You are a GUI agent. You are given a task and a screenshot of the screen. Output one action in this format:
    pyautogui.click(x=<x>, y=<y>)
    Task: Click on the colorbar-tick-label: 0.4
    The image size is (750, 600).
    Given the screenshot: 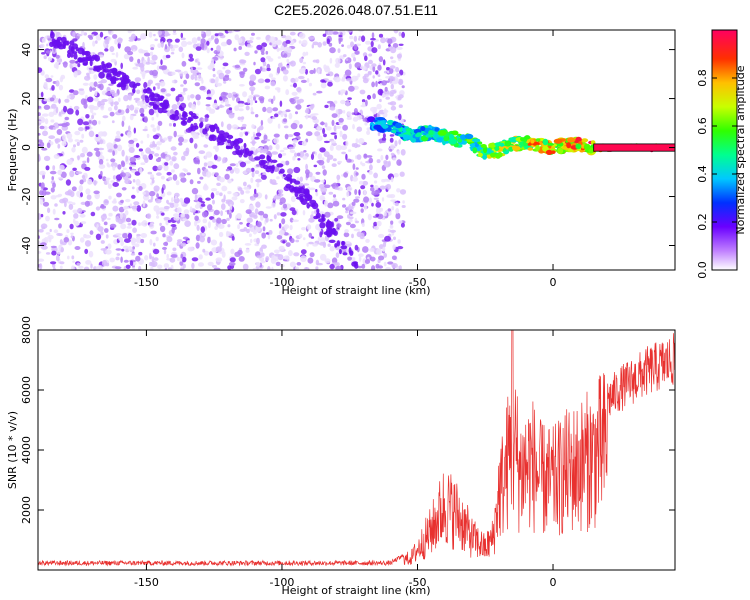 What is the action you would take?
    pyautogui.click(x=702, y=174)
    